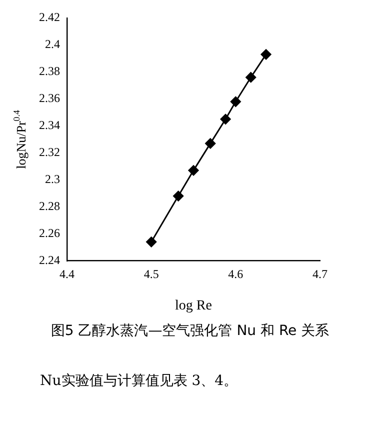 This screenshot has width=380, height=424. What do you see at coordinates (67, 274) in the screenshot?
I see `x-tick-label: 4.4` at bounding box center [67, 274].